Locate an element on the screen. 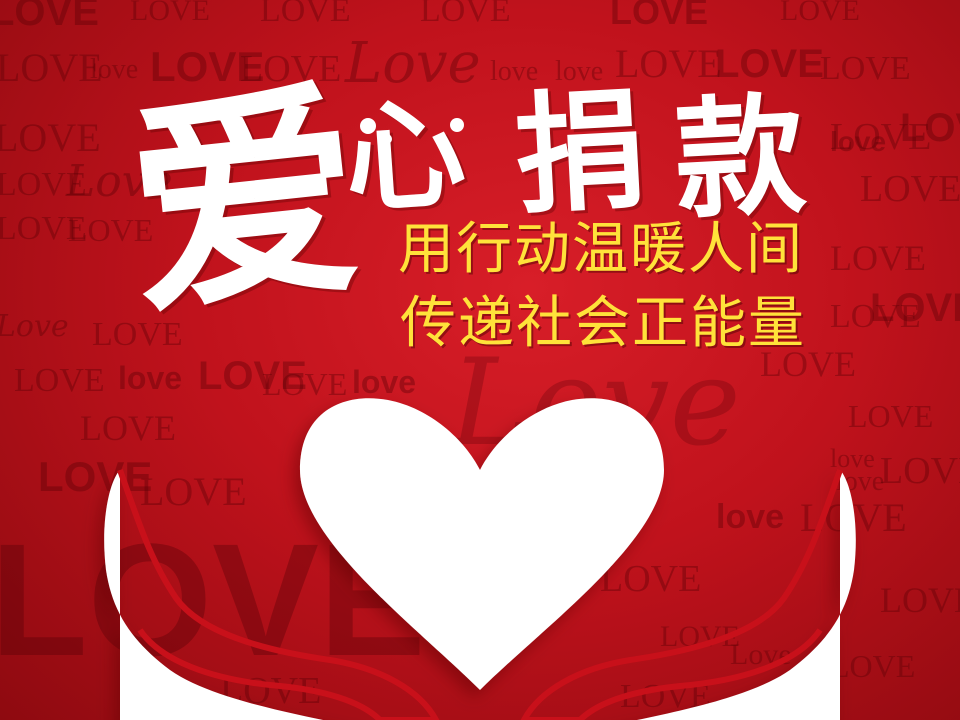  title-char-juan: 捐 is located at coordinates (580, 153).